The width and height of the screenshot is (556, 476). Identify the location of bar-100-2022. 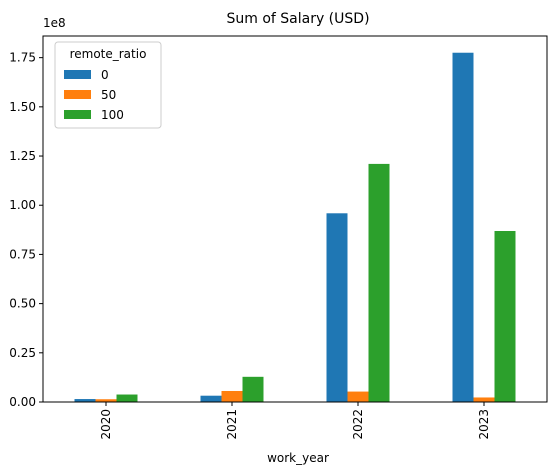
(379, 282).